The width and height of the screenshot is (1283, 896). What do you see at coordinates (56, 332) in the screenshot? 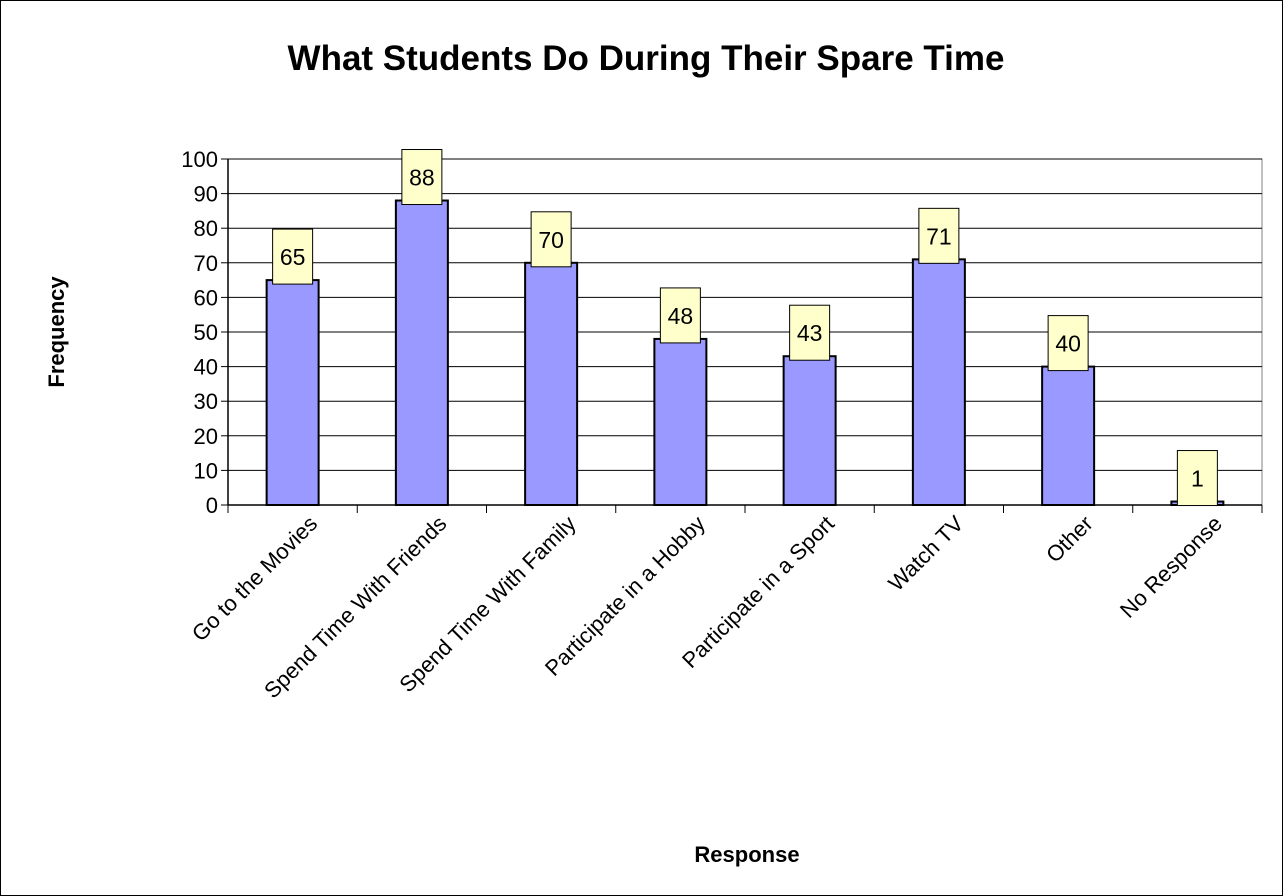
I see `y-axis-title: Frequency` at bounding box center [56, 332].